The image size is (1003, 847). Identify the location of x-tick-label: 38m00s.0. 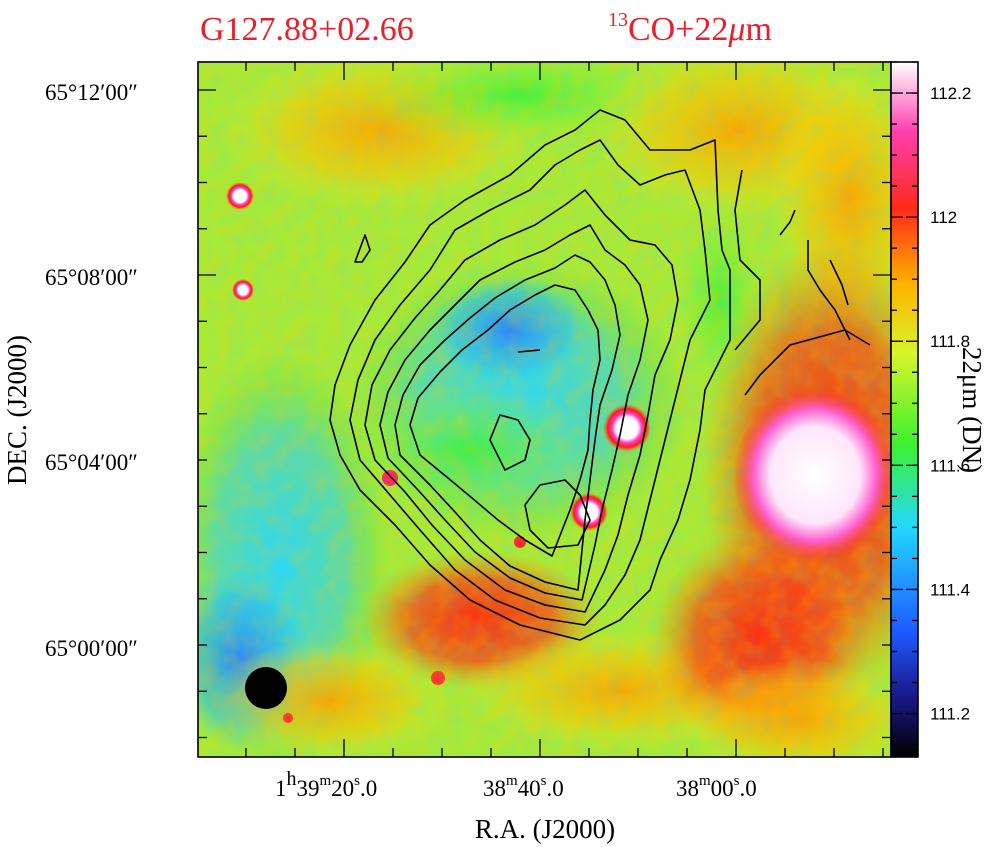
(716, 787).